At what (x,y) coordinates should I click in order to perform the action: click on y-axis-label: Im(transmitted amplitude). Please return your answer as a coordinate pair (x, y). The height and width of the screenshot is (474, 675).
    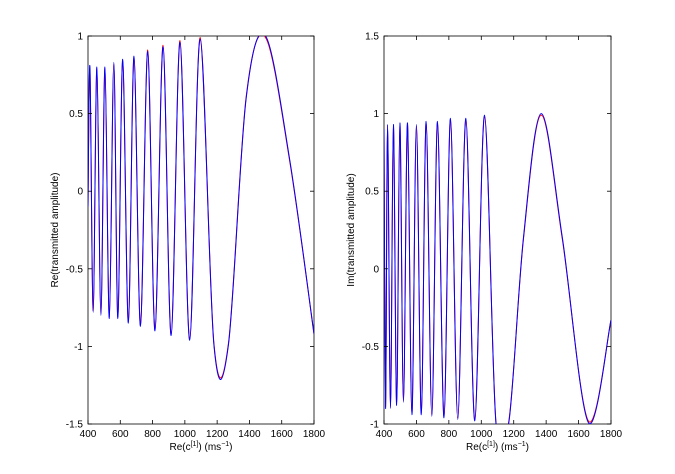
    Looking at the image, I should click on (351, 229).